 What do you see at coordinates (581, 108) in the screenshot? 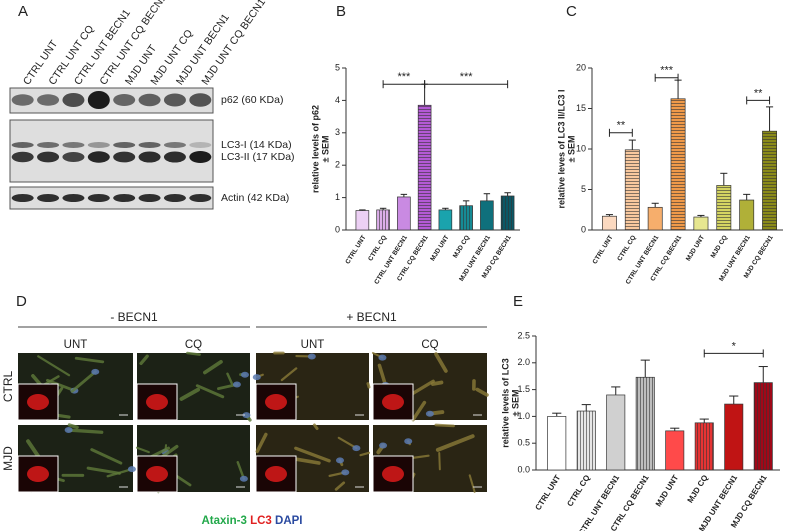
I see `y-tick-label: 15` at bounding box center [581, 108].